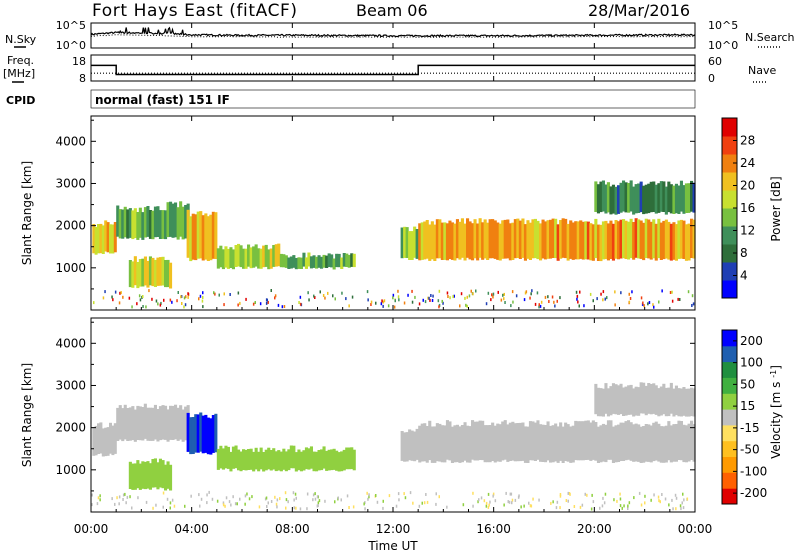 Image resolution: width=800 pixels, height=554 pixels. What do you see at coordinates (394, 299) in the screenshot?
I see `heatmap-speckles` at bounding box center [394, 299].